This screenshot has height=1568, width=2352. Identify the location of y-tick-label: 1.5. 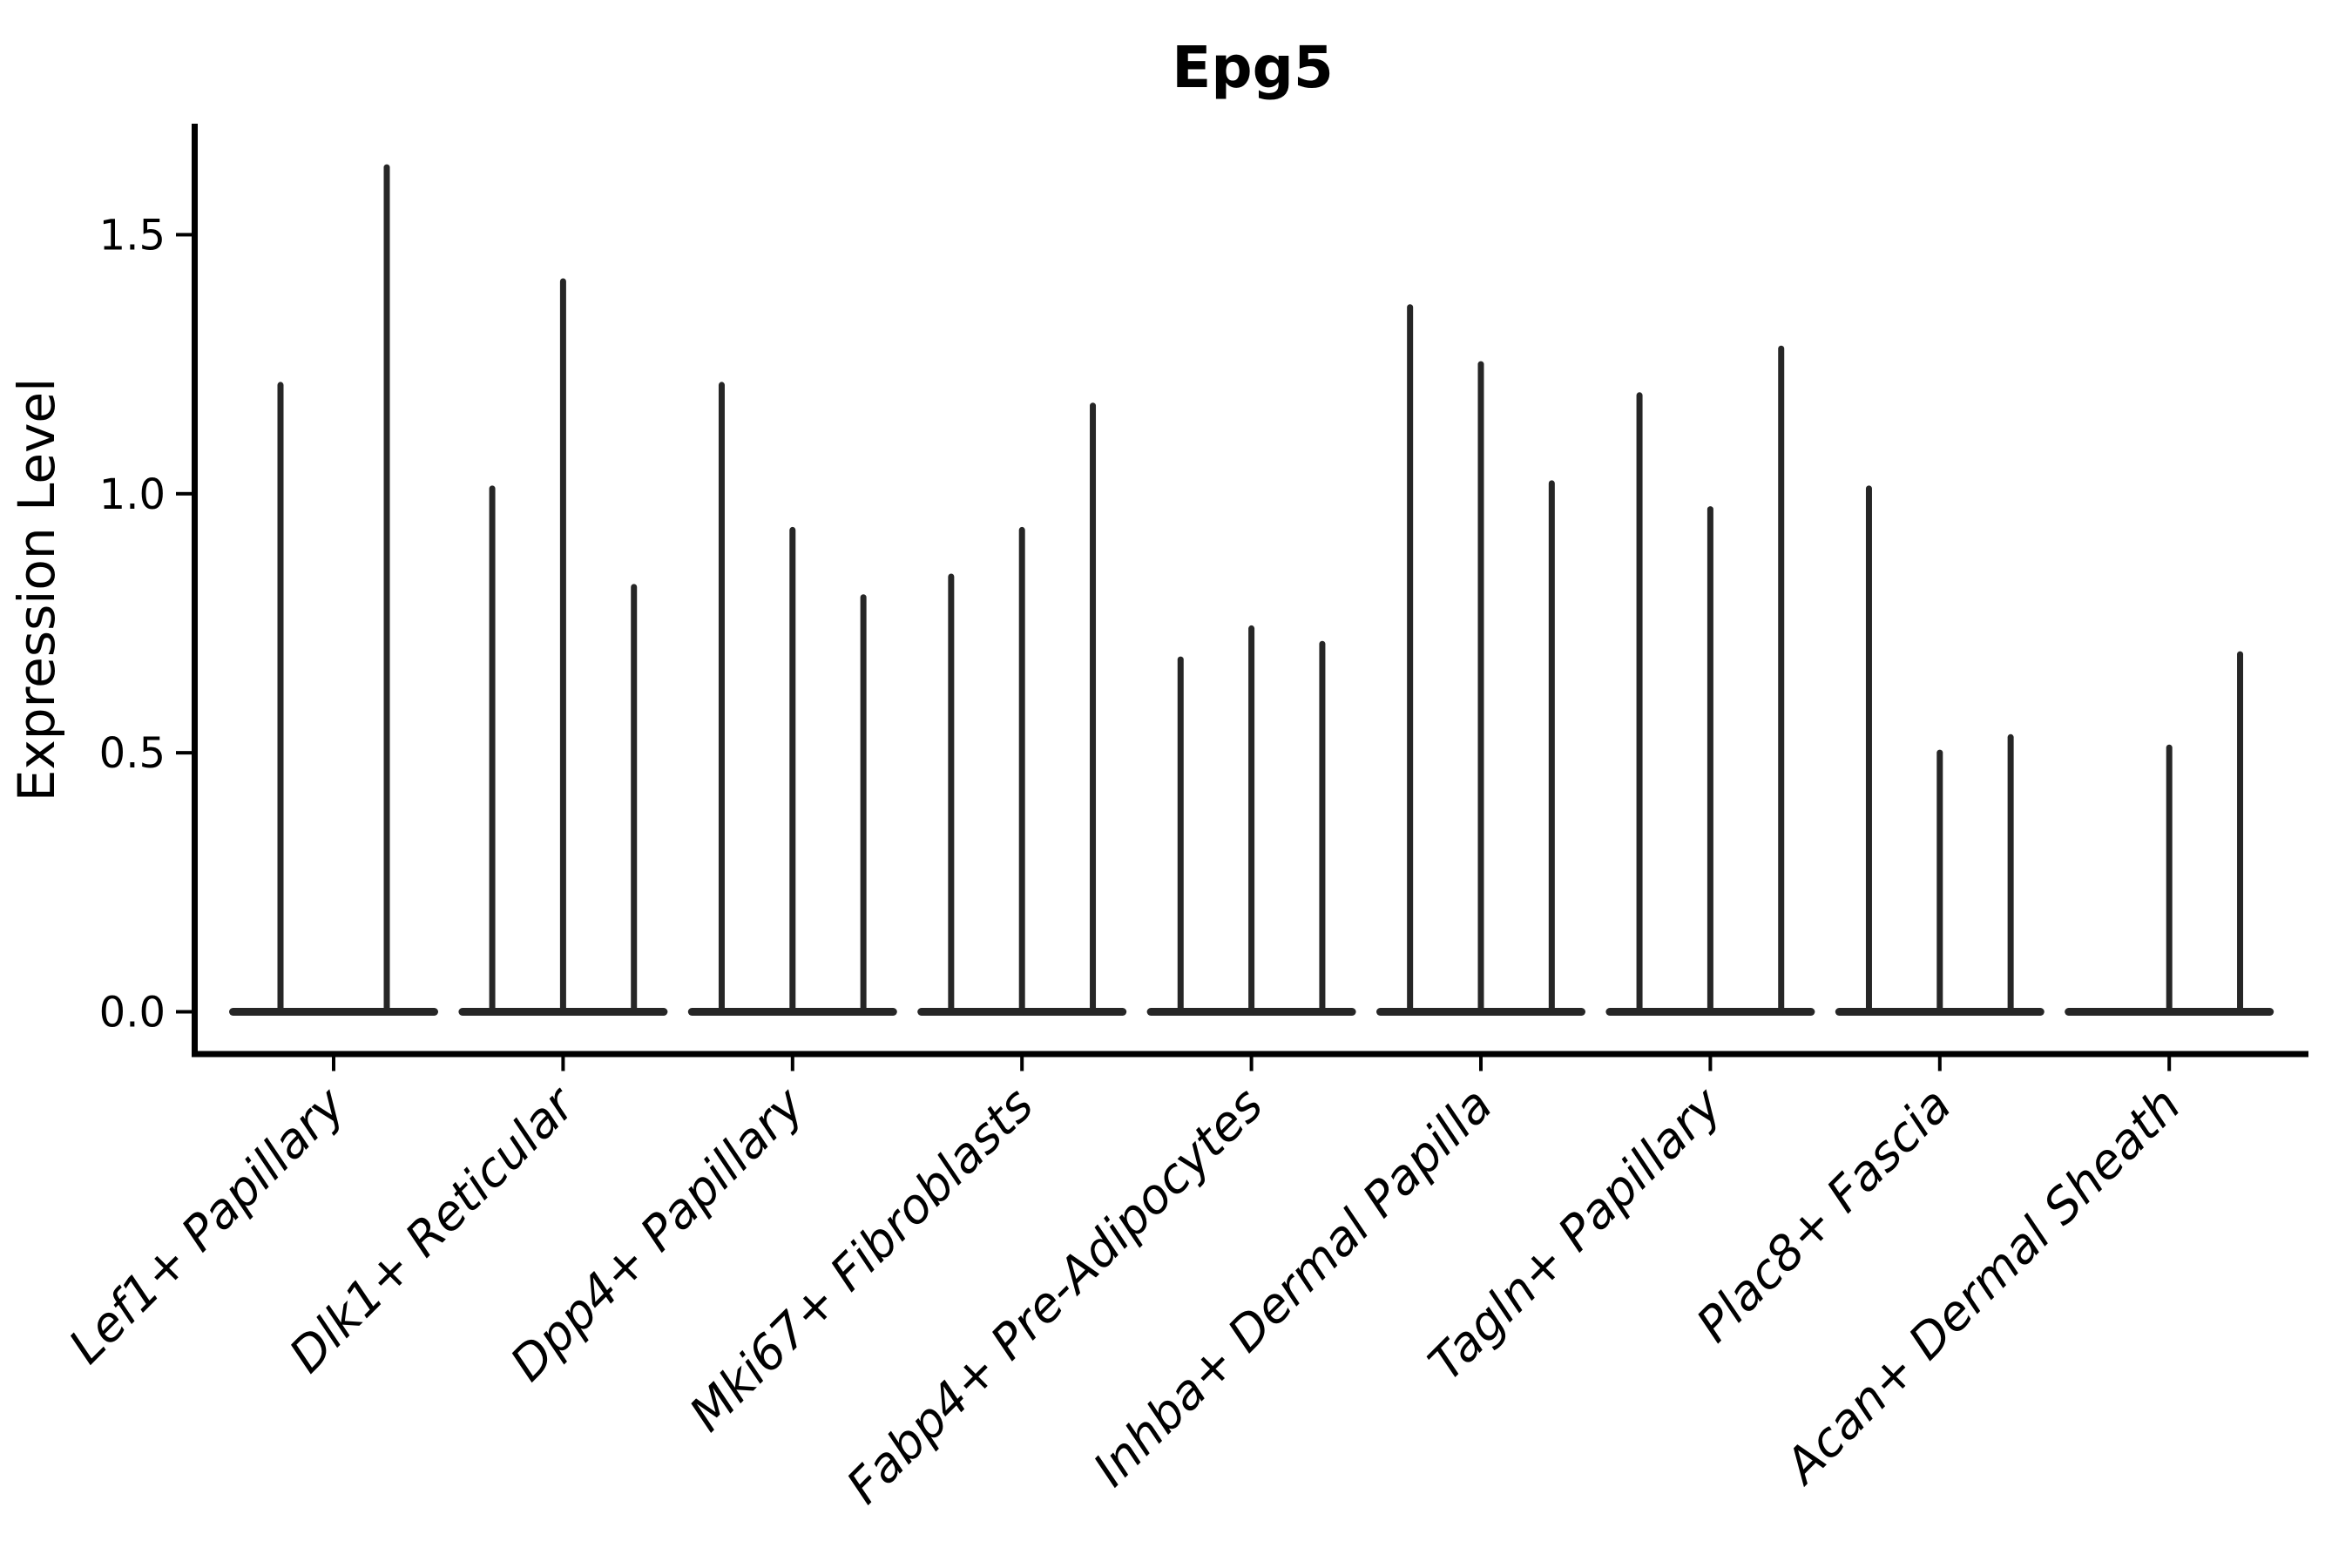
(132, 235).